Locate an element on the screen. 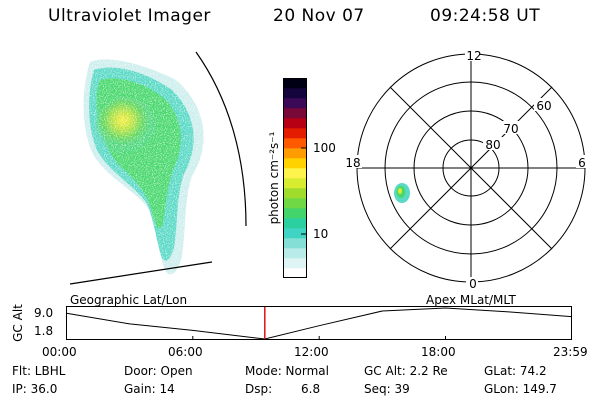 The height and width of the screenshot is (400, 600). xtick-0000: 00:00 is located at coordinates (59, 352).